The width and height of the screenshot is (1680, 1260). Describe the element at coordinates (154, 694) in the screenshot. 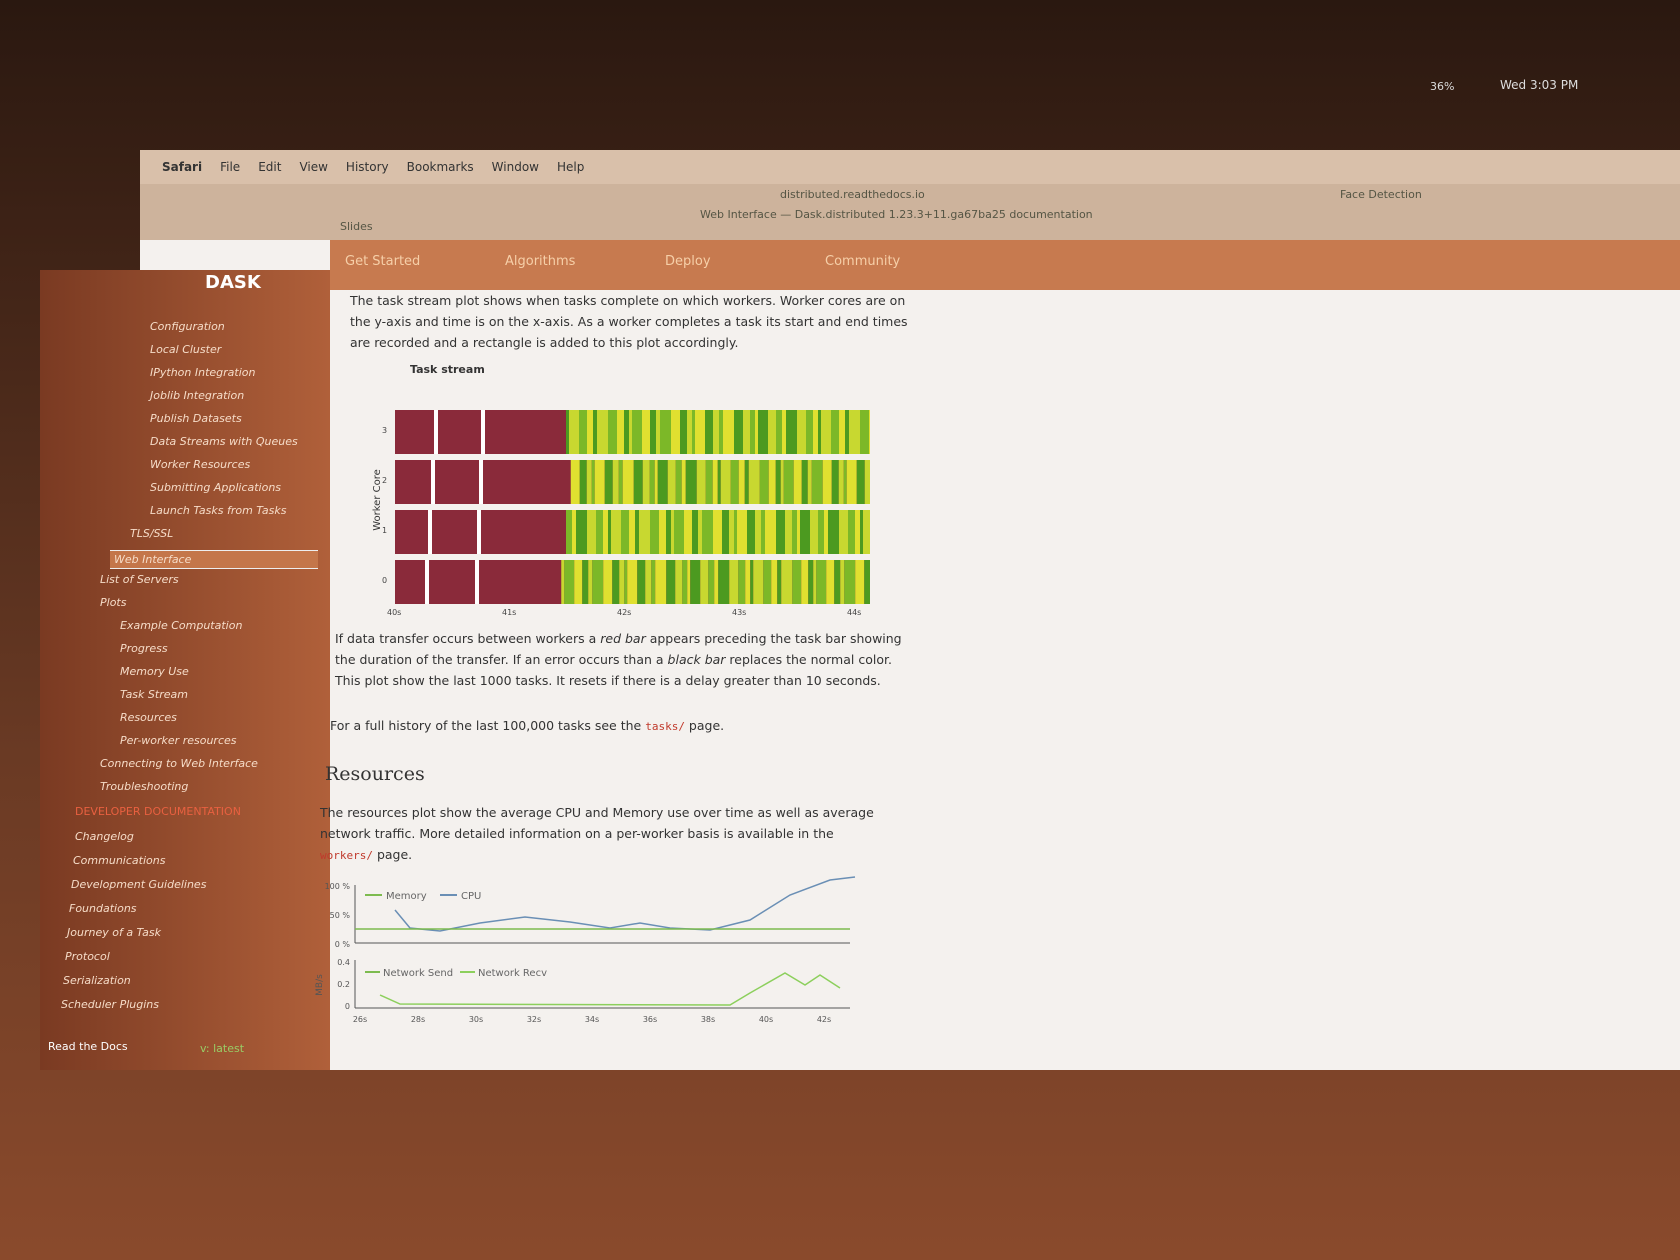

I see `sidebar-link: Task Stream` at that location.